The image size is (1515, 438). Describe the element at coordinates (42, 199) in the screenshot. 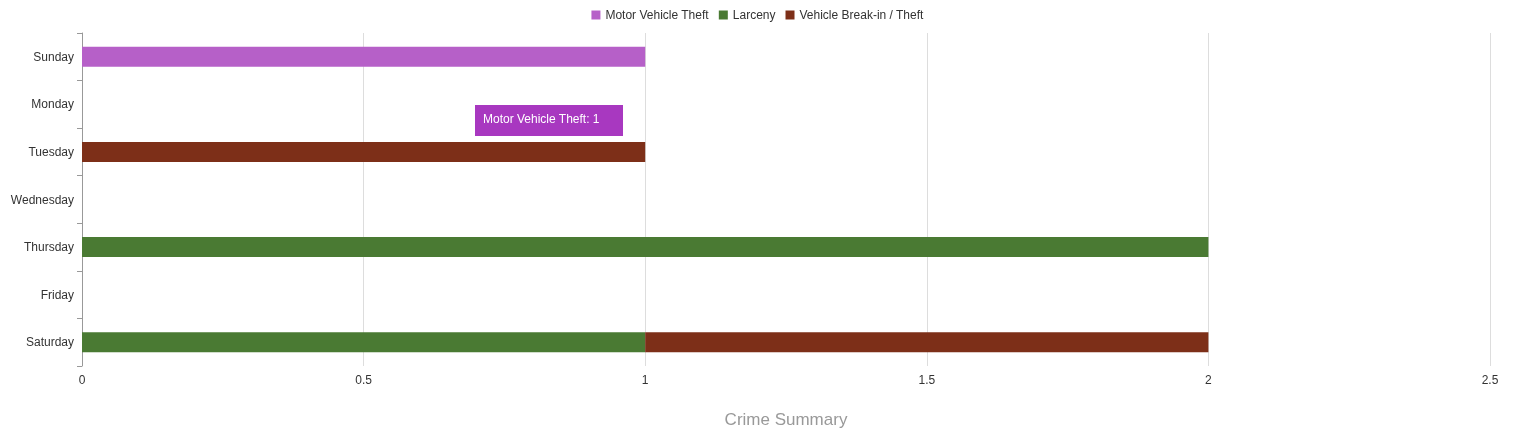

I see `y-tick-label: Wednesday` at that location.